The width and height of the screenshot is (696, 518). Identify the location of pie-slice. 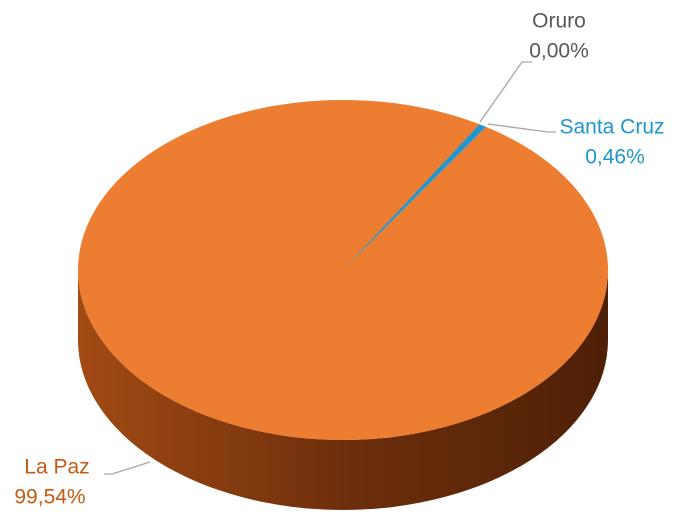
(414, 197).